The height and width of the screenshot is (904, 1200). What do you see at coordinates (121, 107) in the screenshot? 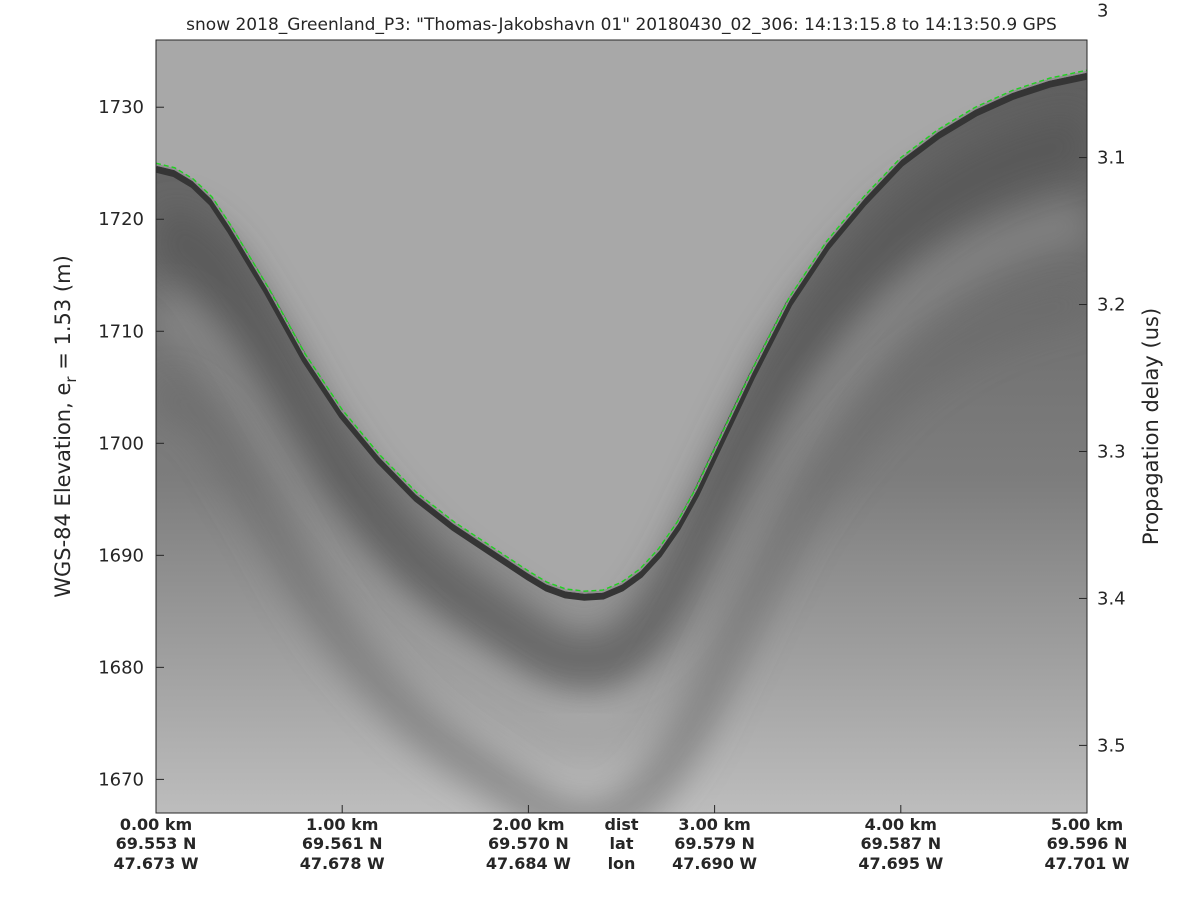
I see `left-tick-label: 1730` at bounding box center [121, 107].